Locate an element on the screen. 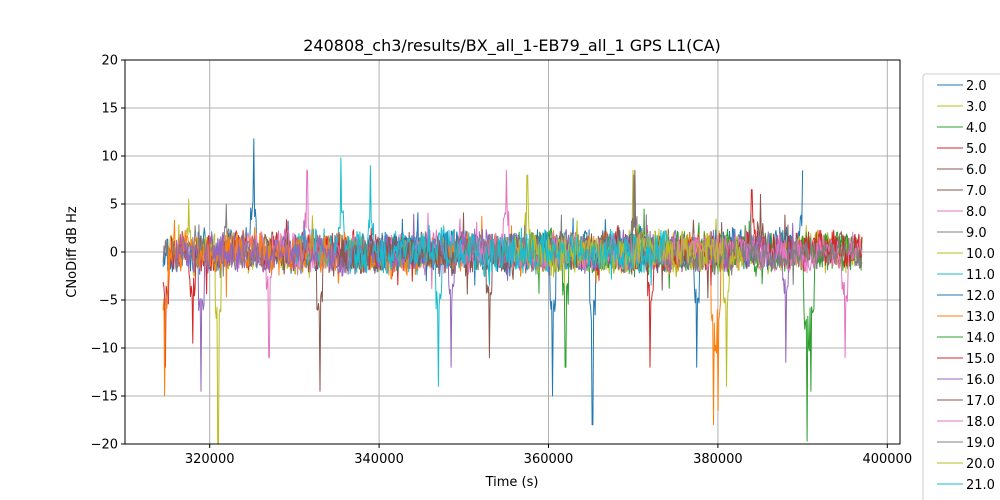  y-tick-label: 20 is located at coordinates (109, 61).